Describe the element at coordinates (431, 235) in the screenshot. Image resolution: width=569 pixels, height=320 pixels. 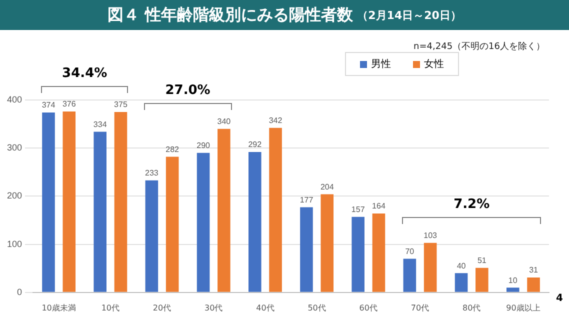
I see `data-label: 103` at that location.